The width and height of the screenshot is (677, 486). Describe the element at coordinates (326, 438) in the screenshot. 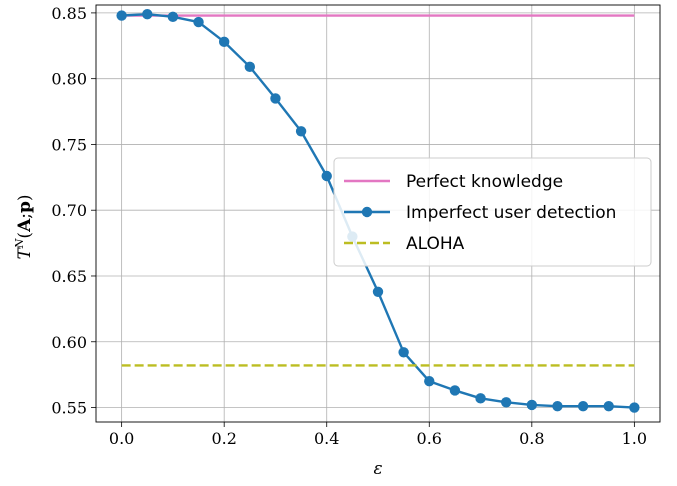

I see `x-tick-label: 0.4` at that location.